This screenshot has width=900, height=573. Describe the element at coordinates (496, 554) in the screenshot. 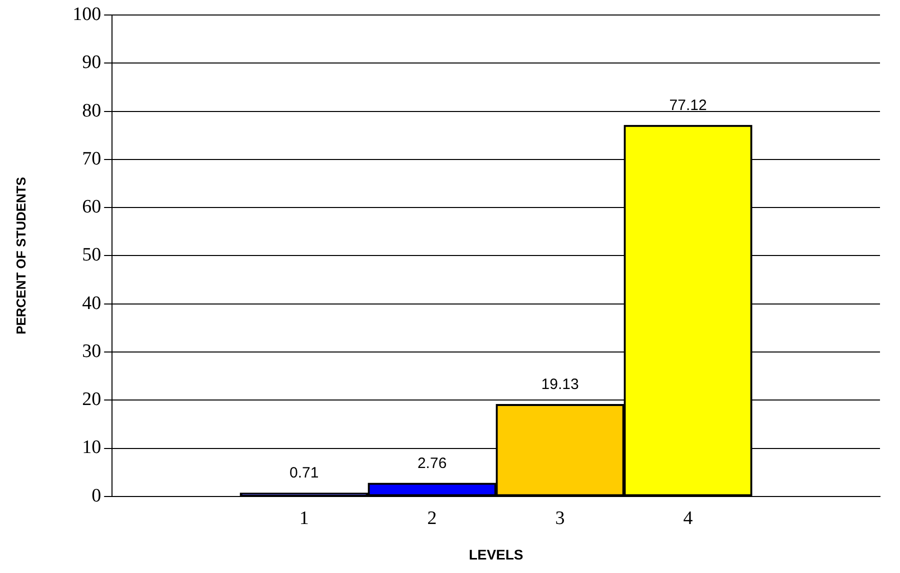

I see `x-axis-title: LEVELS` at that location.